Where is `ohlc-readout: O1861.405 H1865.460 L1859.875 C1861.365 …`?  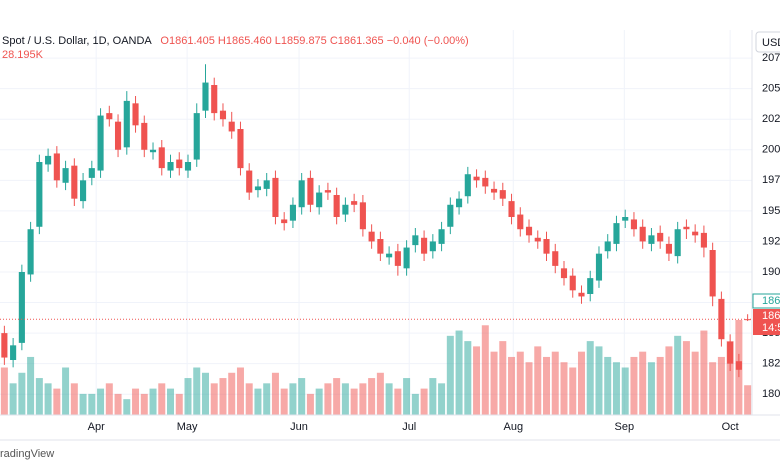
ohlc-readout: O1861.405 H1865.460 L1859.875 C1861.365 … is located at coordinates (314, 41).